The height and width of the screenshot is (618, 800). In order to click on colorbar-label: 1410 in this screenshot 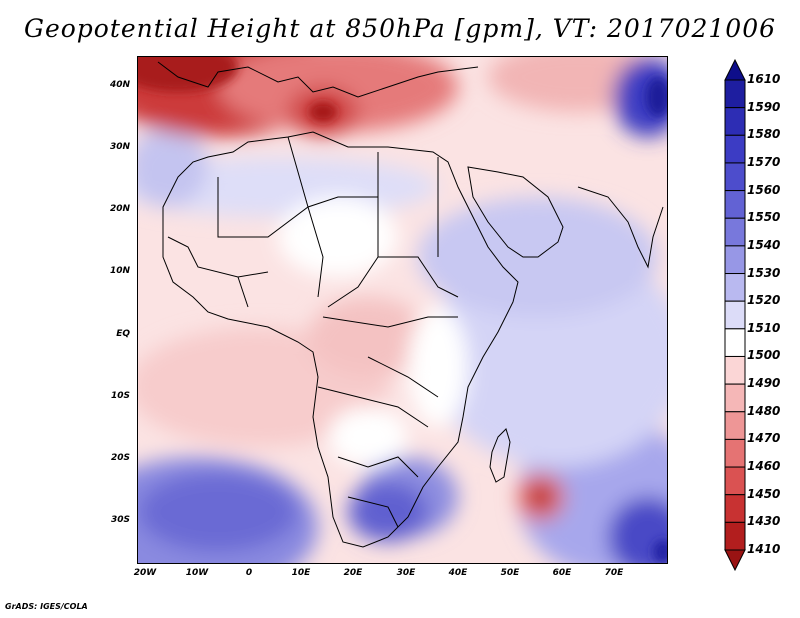, I will do `click(764, 549)`.